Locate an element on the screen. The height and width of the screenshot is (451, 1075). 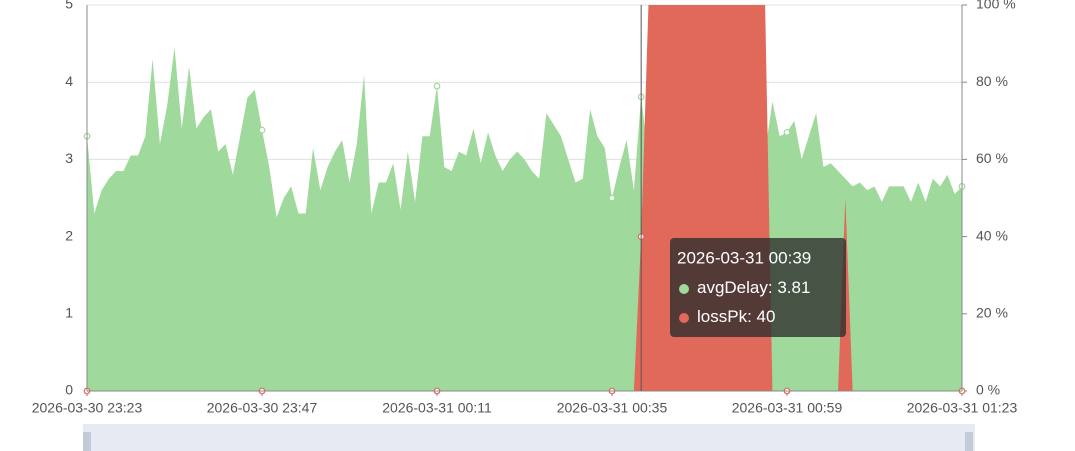
data-zoom-slider is located at coordinates (529, 437).